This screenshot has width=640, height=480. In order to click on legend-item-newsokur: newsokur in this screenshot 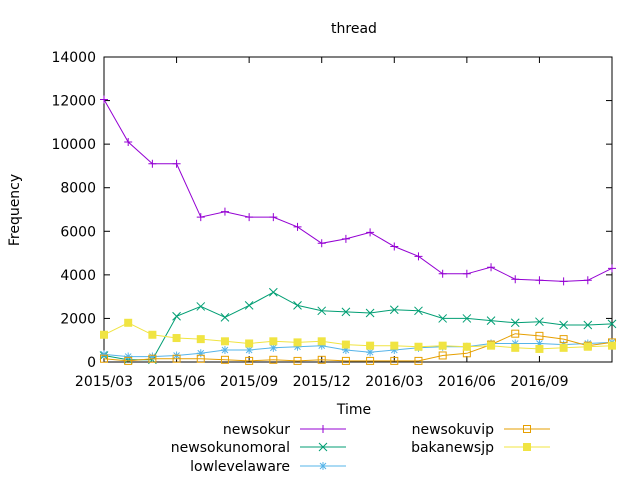, I will do `click(284, 430)`.